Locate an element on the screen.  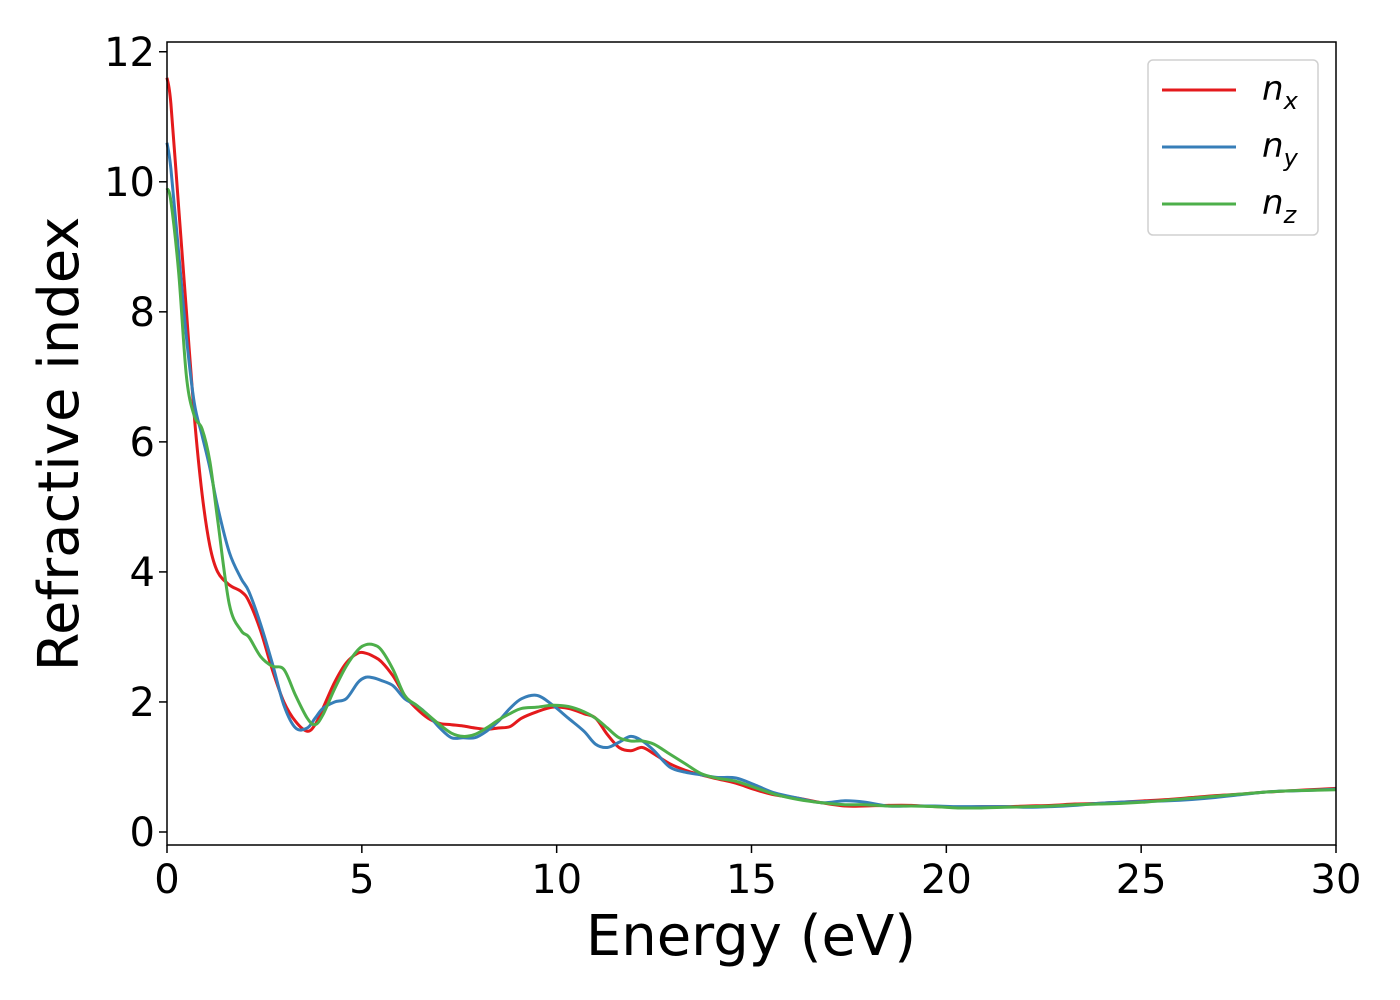
x-tick-label: 25 is located at coordinates (1141, 880).